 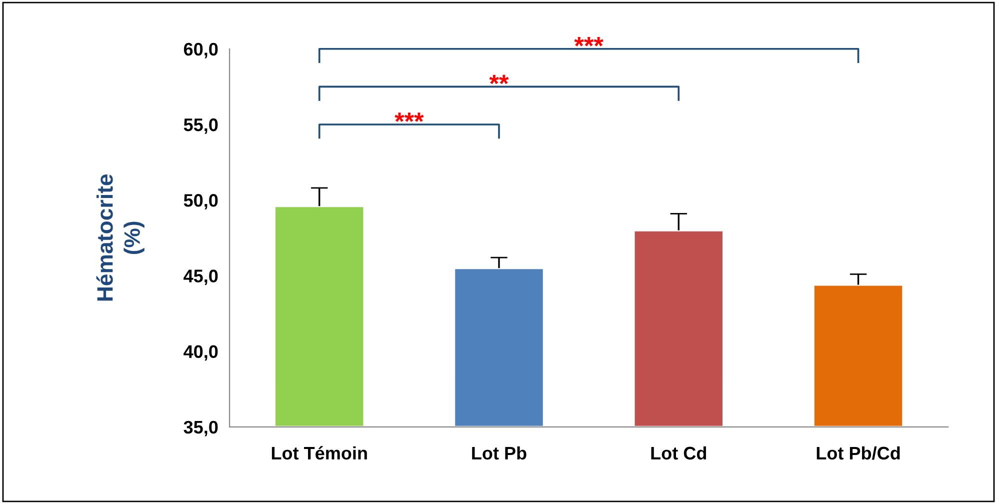 I want to click on y-axis-title: Hématocrite (%), so click(x=120, y=237).